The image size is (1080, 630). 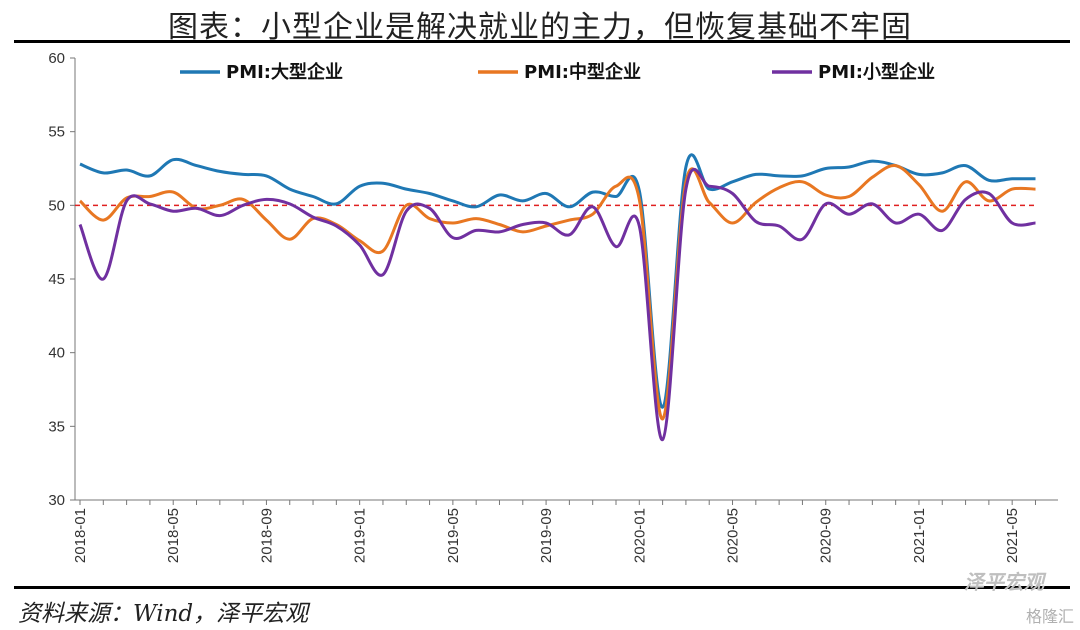 What do you see at coordinates (284, 72) in the screenshot?
I see `legend-label-1: PMI:大型企业` at bounding box center [284, 72].